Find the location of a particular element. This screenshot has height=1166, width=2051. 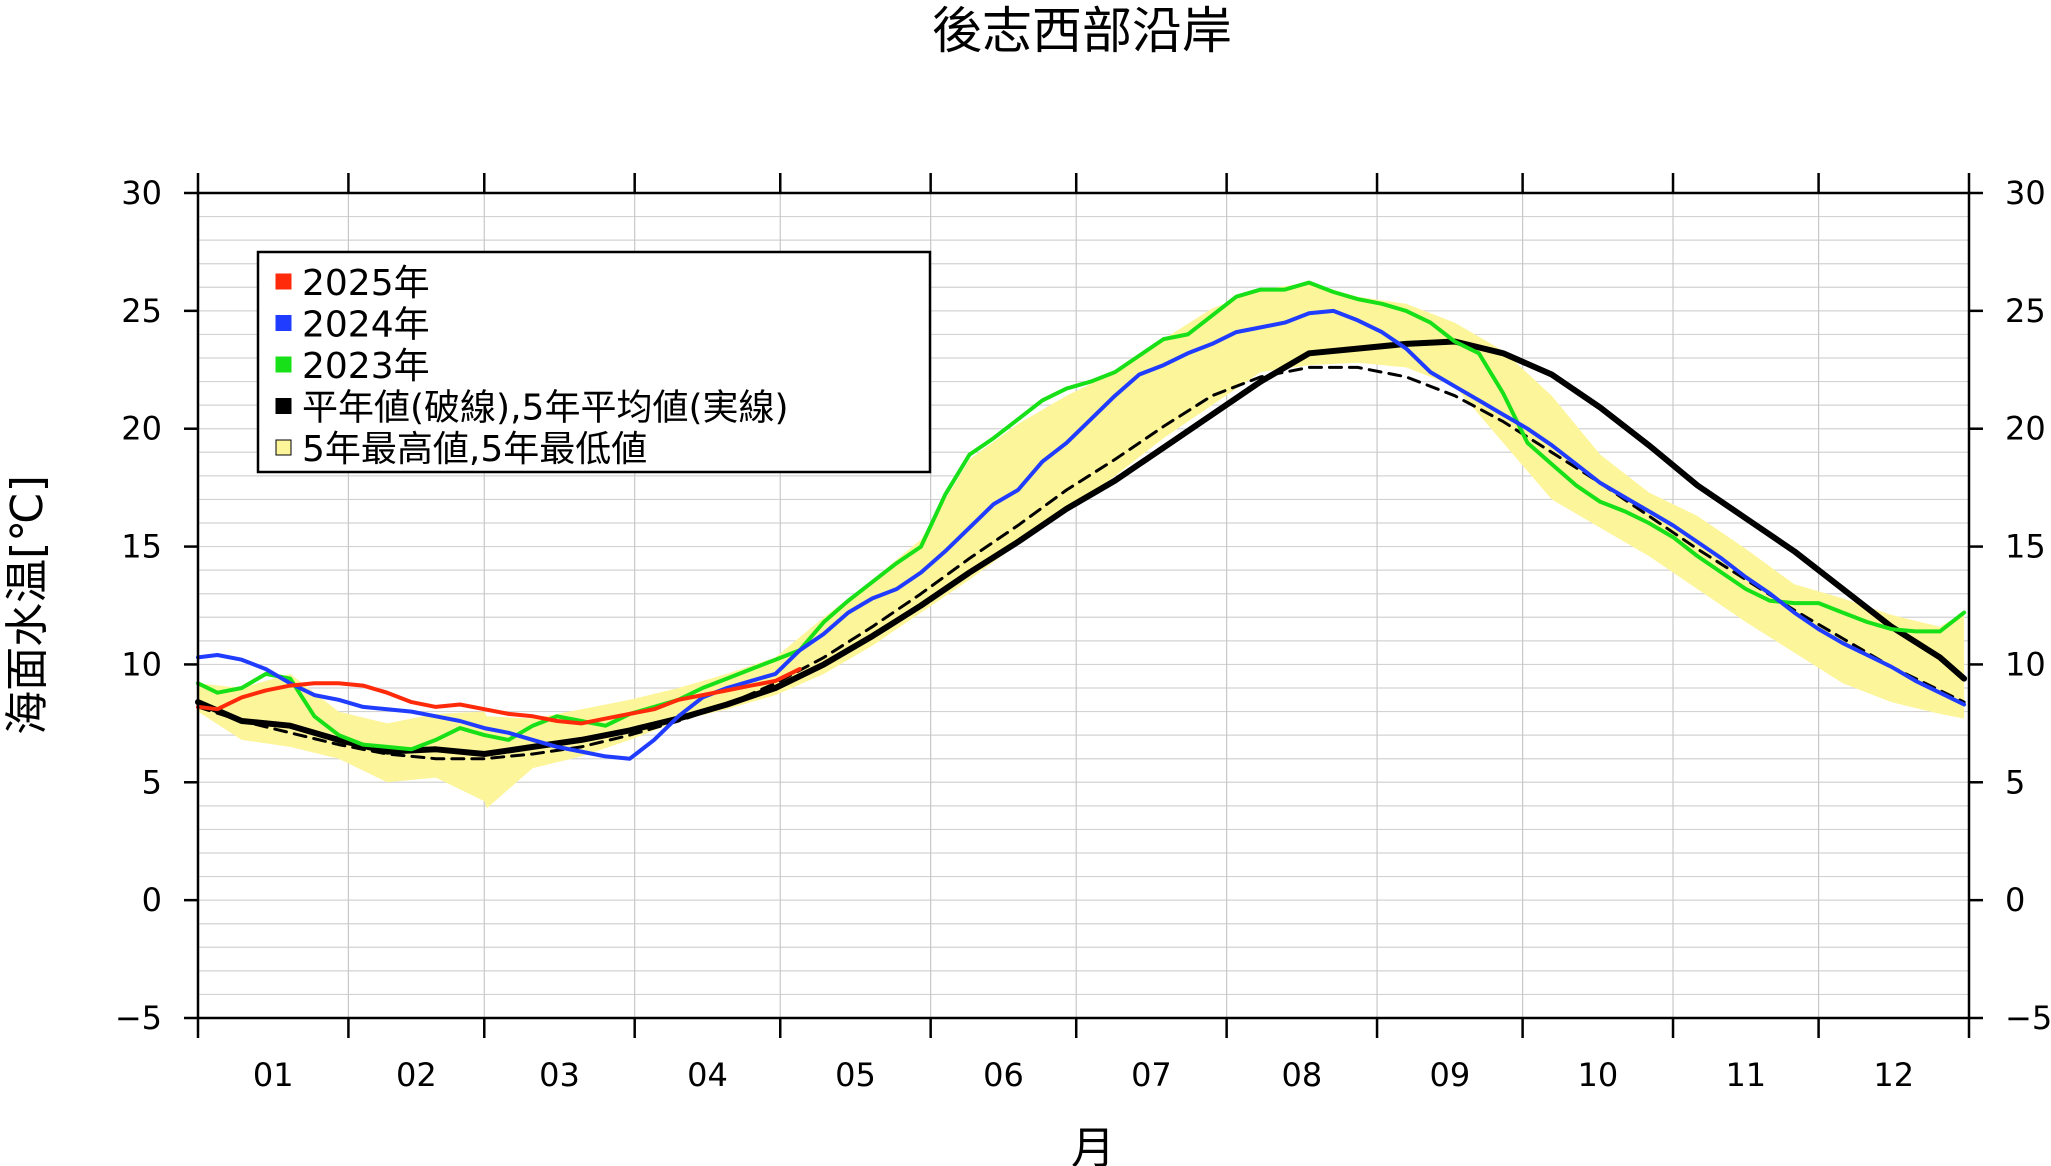

x-tick-label: 12 is located at coordinates (1893, 1075).